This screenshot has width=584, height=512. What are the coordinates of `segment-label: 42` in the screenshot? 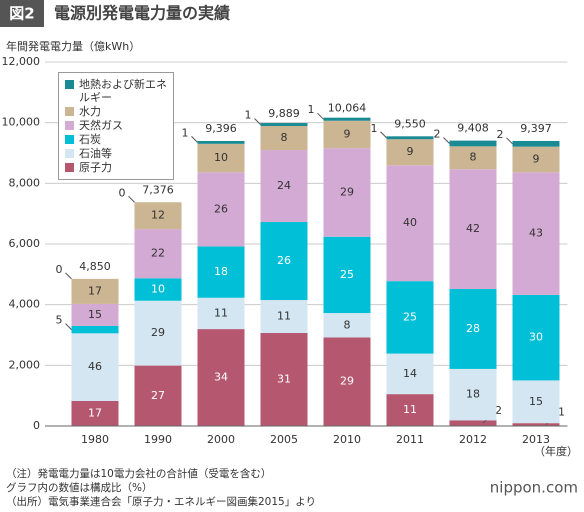 It's located at (473, 228).